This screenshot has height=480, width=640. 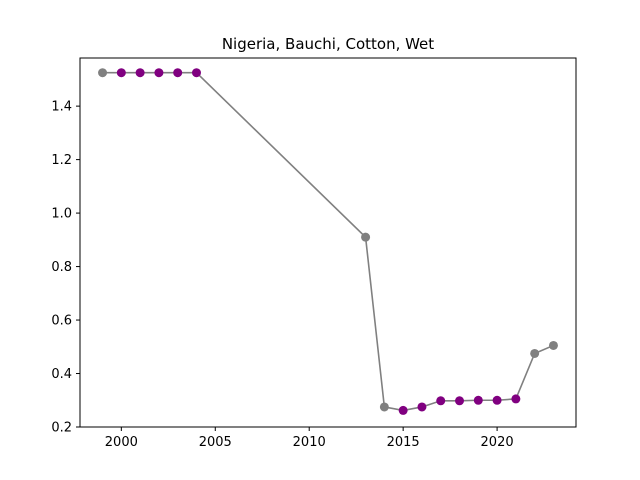 What do you see at coordinates (61, 321) in the screenshot?
I see `y-tick-label: 0.6` at bounding box center [61, 321].